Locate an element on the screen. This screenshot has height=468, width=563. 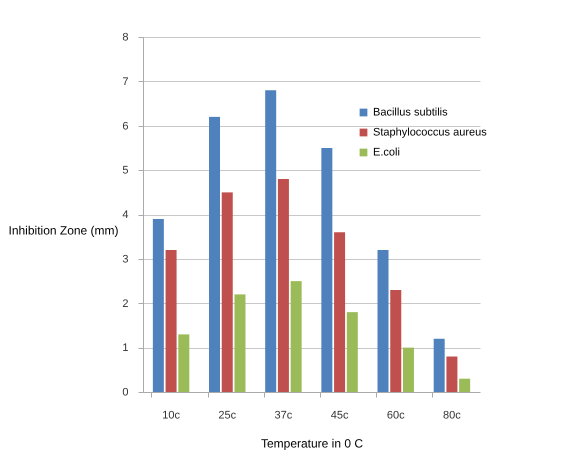
y-tick-label: 5 is located at coordinates (125, 170).